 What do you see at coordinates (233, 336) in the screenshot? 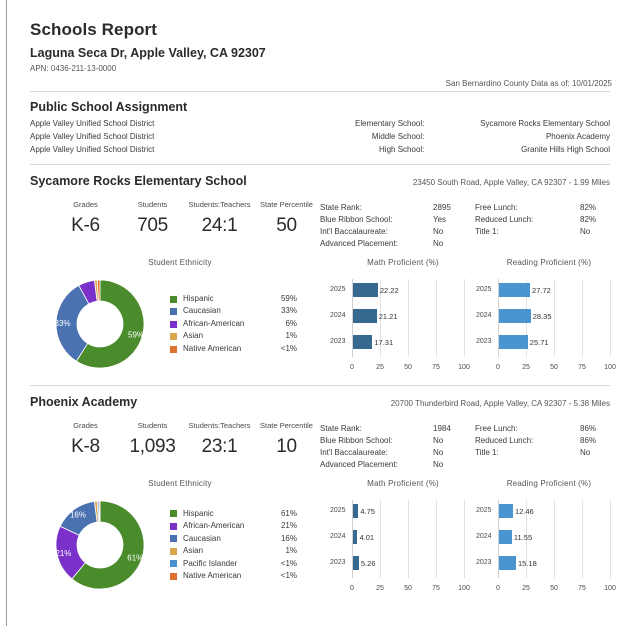
I see `legend-item: Asian 1%` at bounding box center [233, 336].